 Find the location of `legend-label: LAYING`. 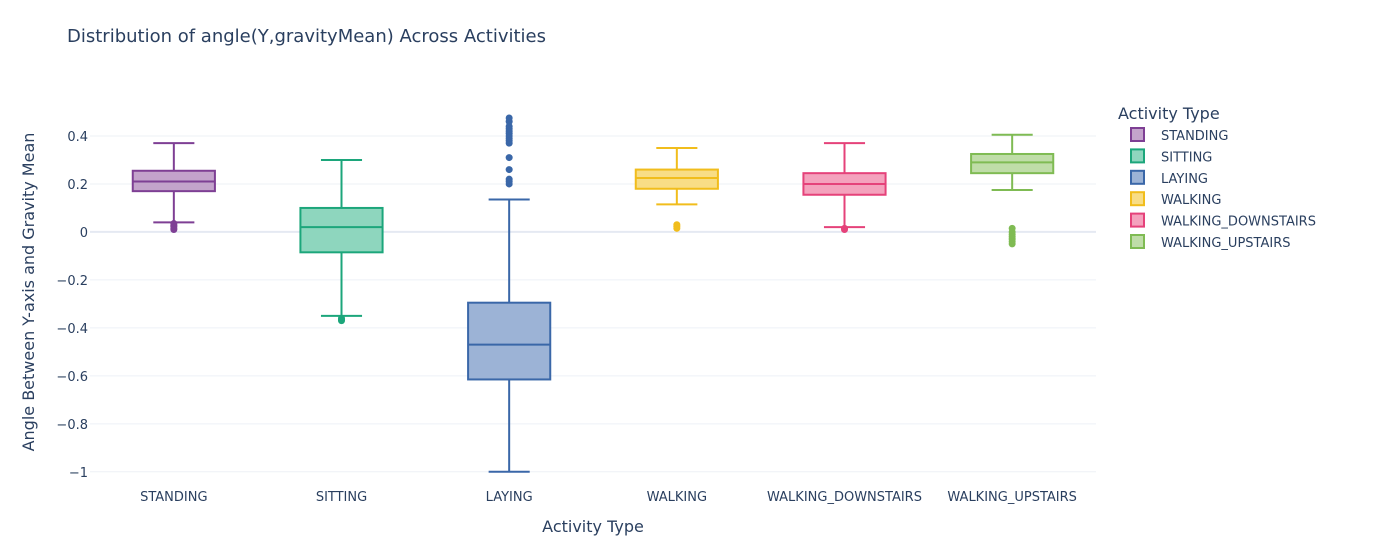

legend-label: LAYING is located at coordinates (1184, 179).